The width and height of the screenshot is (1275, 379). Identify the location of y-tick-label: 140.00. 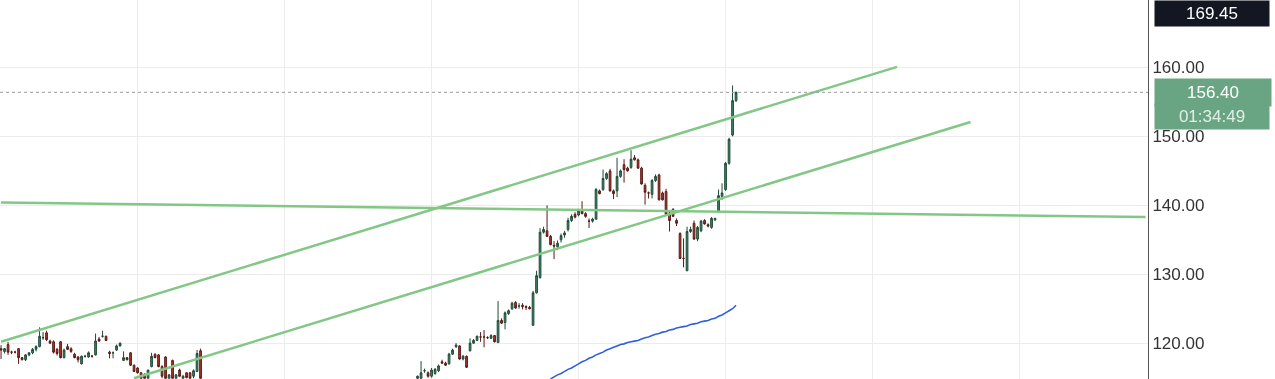
(1178, 206).